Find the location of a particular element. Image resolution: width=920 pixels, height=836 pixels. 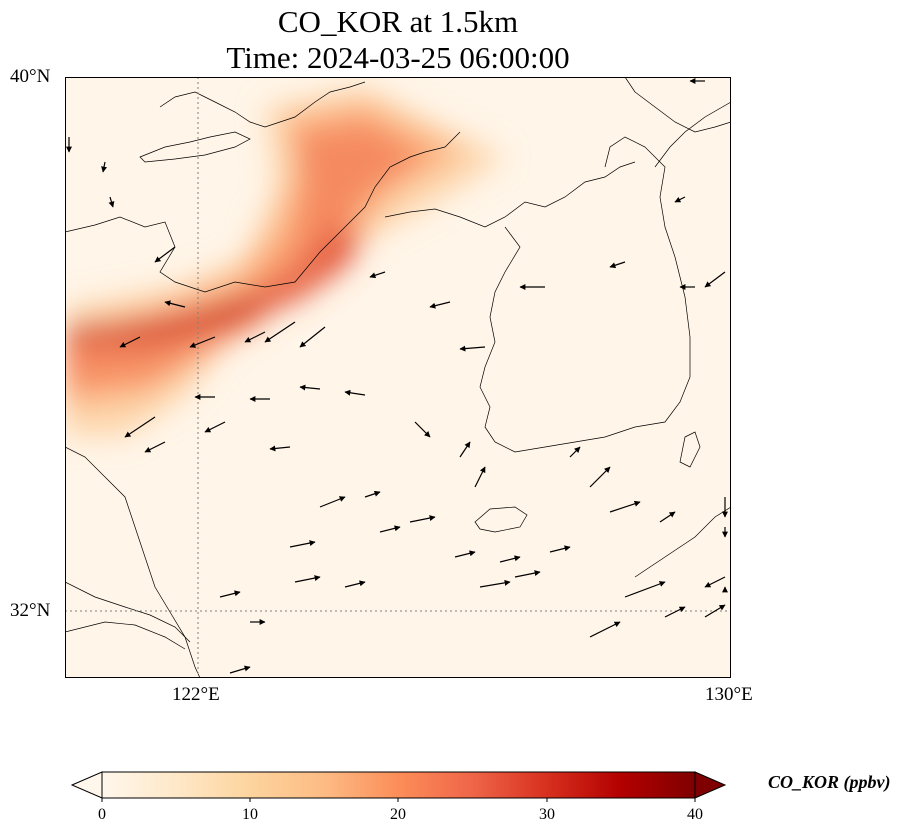

coastline-china-east is located at coordinates (133, 562).